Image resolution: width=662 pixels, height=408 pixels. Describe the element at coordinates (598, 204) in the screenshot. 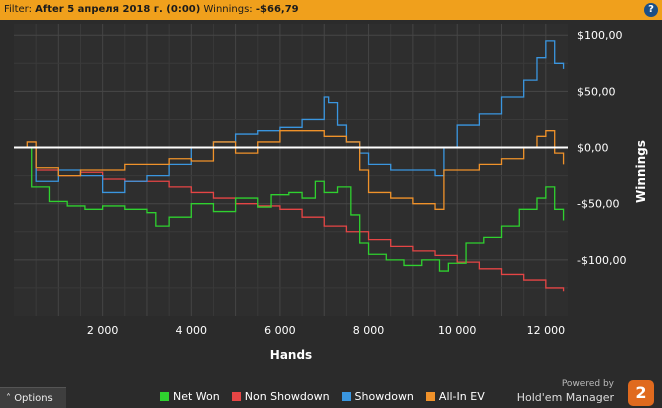

I see `y-tick-label: -$50,00` at that location.